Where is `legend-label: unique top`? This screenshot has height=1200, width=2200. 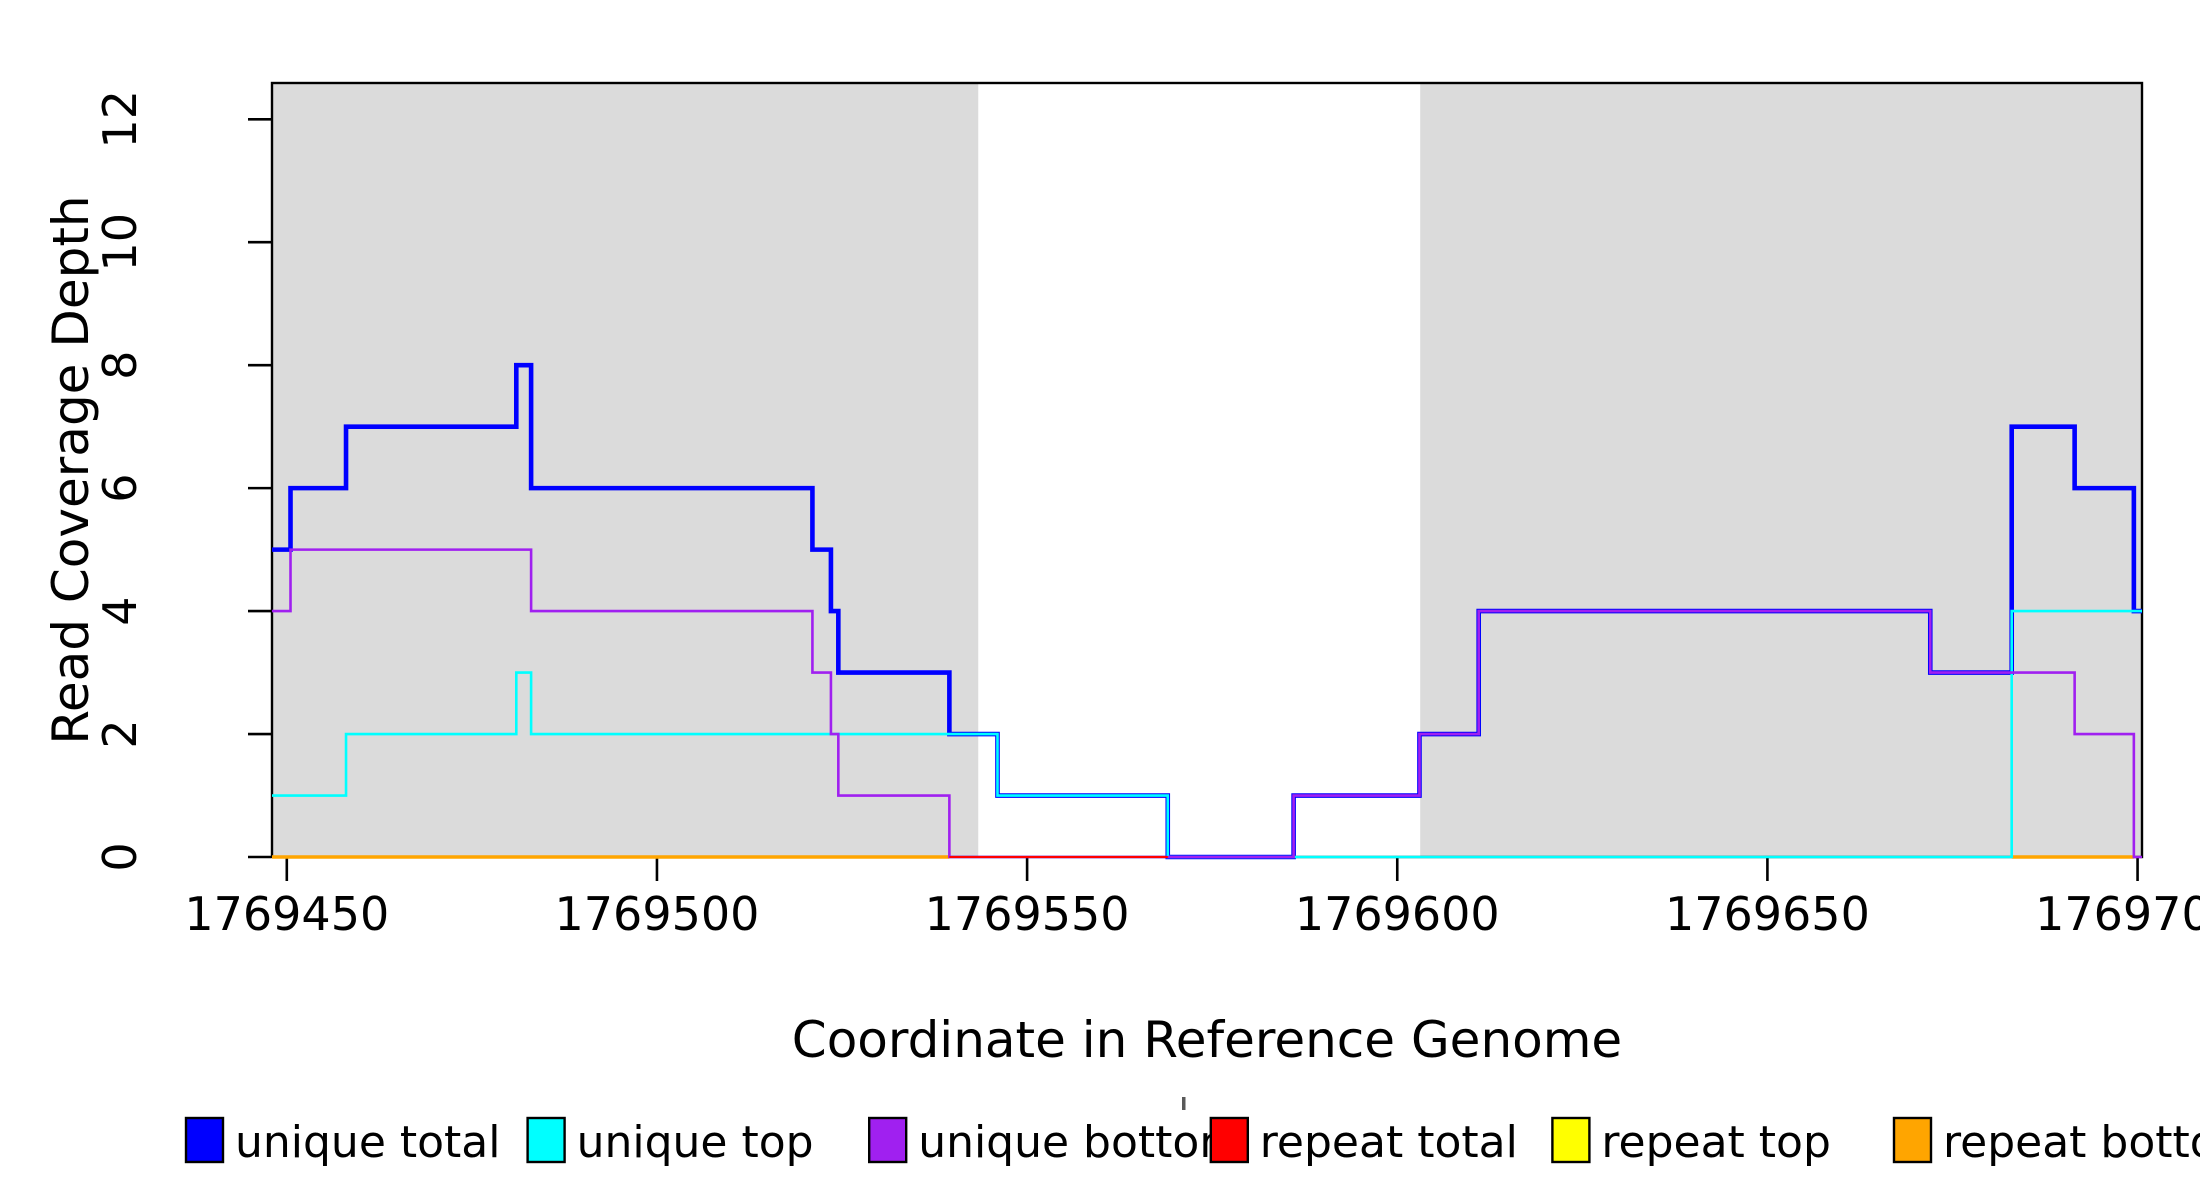 legend-label: unique top is located at coordinates (695, 1142).